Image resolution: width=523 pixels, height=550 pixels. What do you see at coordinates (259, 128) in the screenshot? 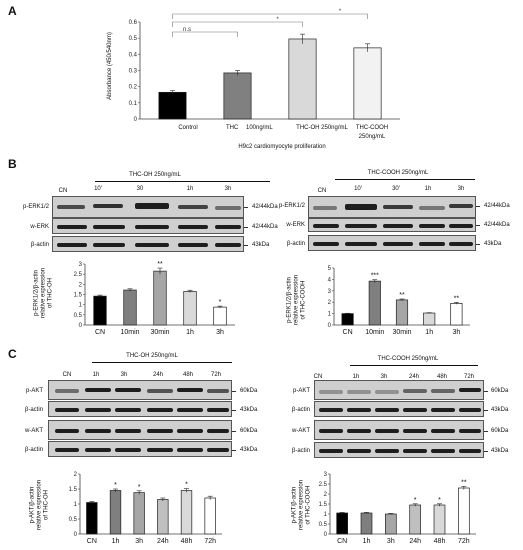
I see `panel-a-xtick-thc-dose: 100ng/mL` at bounding box center [259, 128].